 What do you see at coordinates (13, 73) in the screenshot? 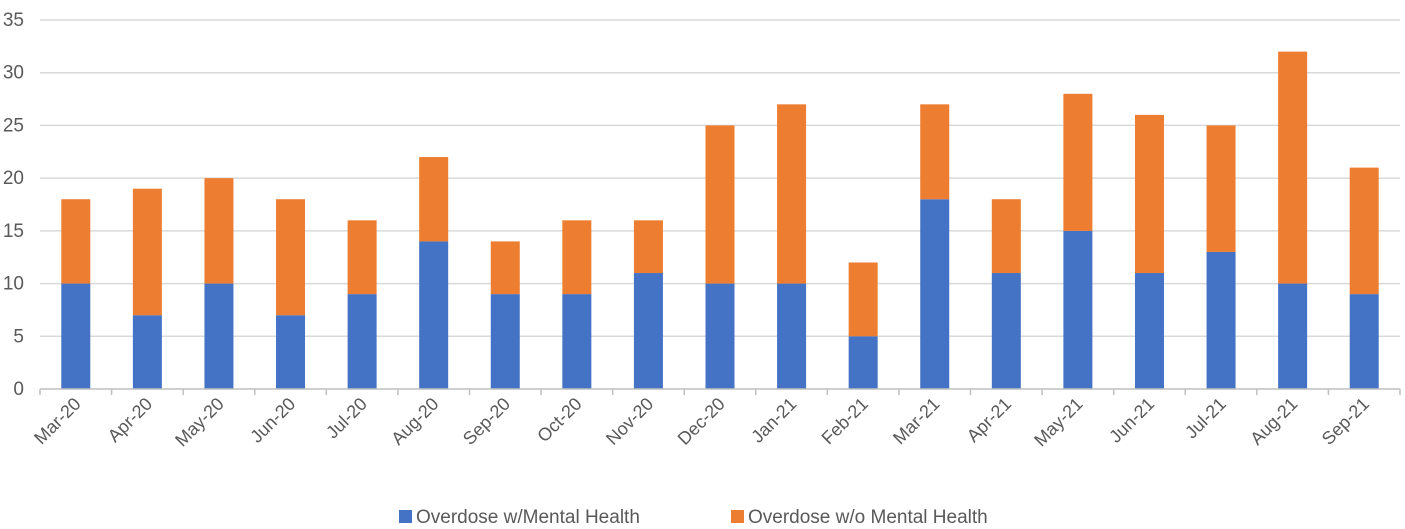
I see `y-tick-label: 30` at bounding box center [13, 73].